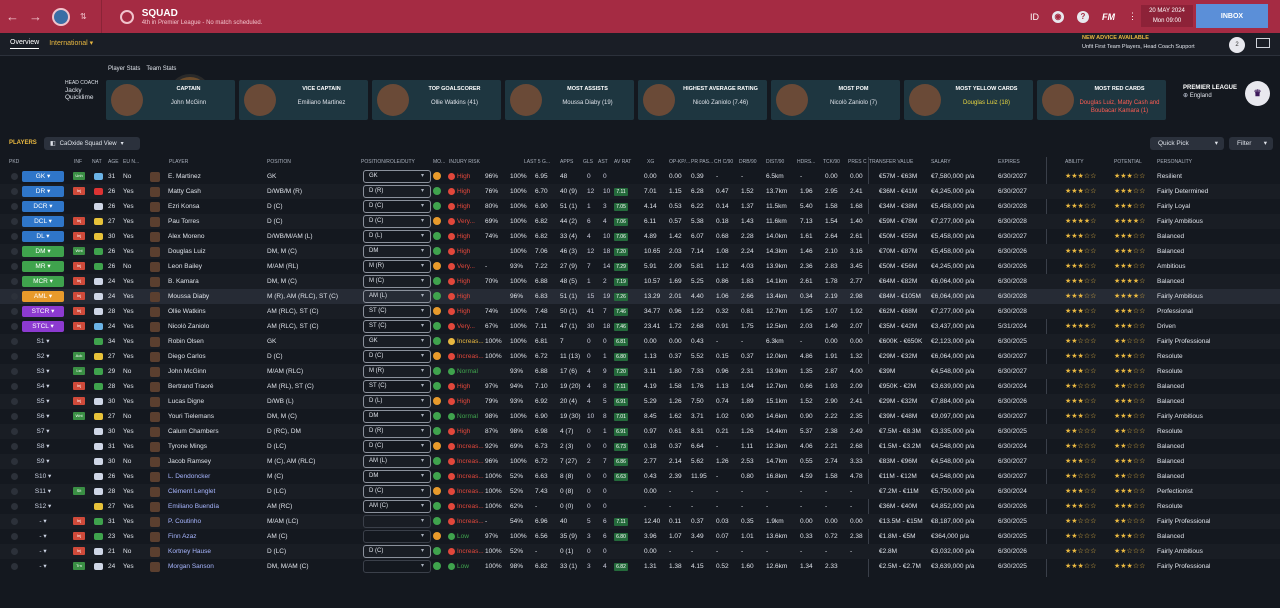  I want to click on summary-card: TOP GOALSCORER Ollie Watkins (41), so click(436, 100).